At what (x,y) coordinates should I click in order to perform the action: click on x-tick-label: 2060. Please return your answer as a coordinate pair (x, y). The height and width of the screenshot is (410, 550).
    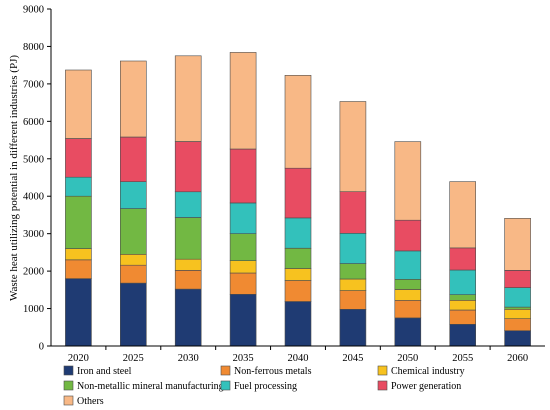
    Looking at the image, I should click on (517, 358).